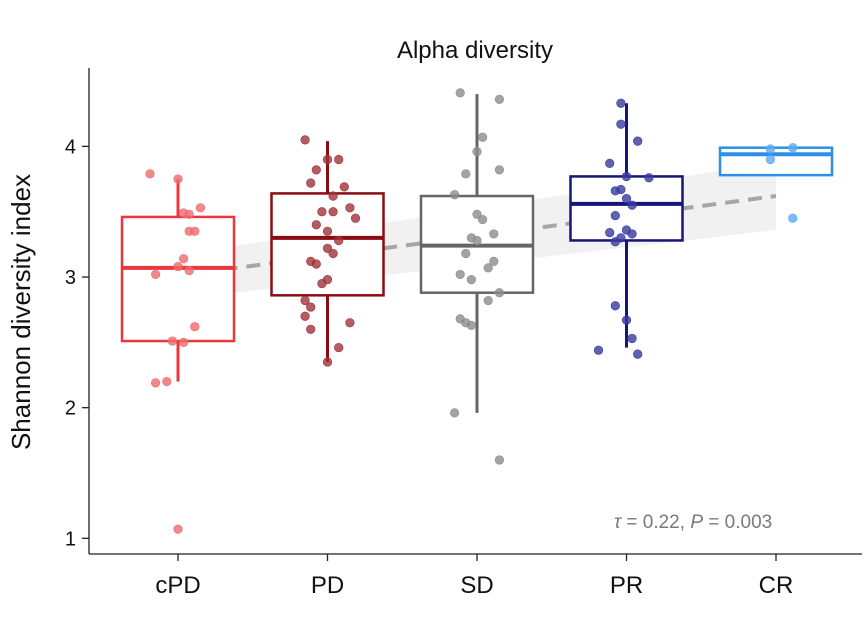  I want to click on y-tick-label: 3, so click(70, 278).